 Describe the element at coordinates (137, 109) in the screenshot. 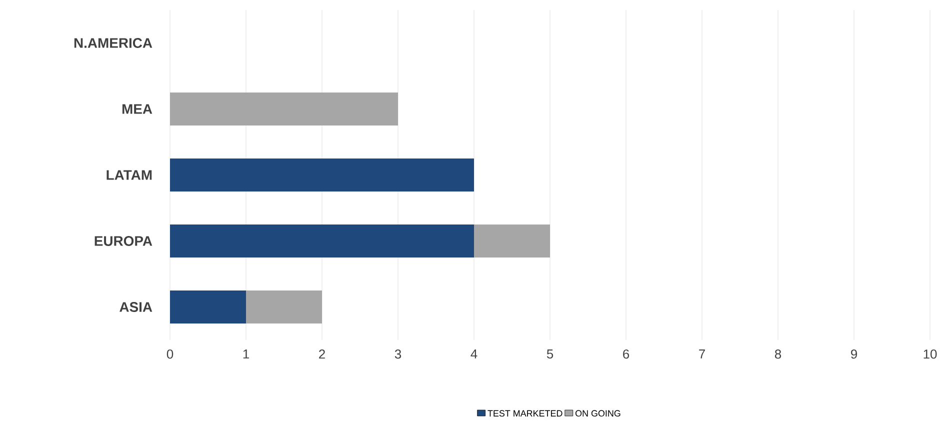

I see `y-tick-label: MEA` at that location.